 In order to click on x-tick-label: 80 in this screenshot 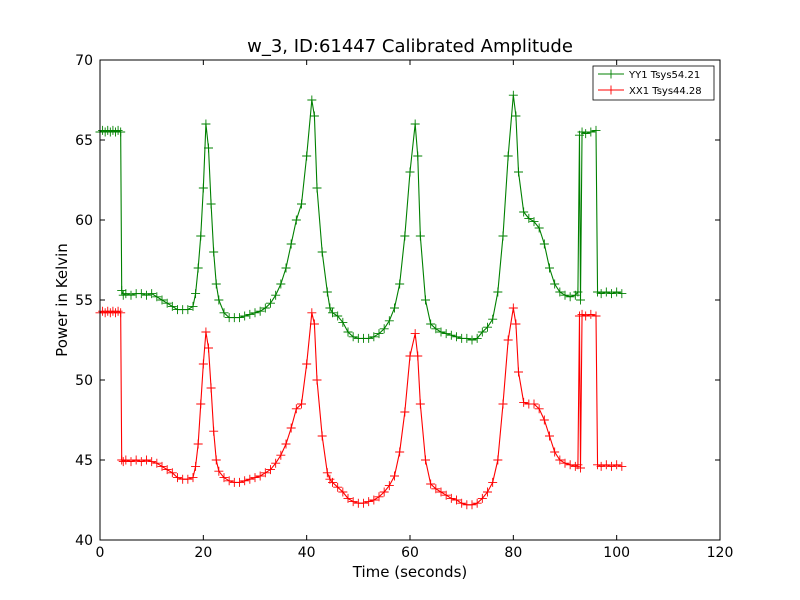, I will do `click(513, 553)`.